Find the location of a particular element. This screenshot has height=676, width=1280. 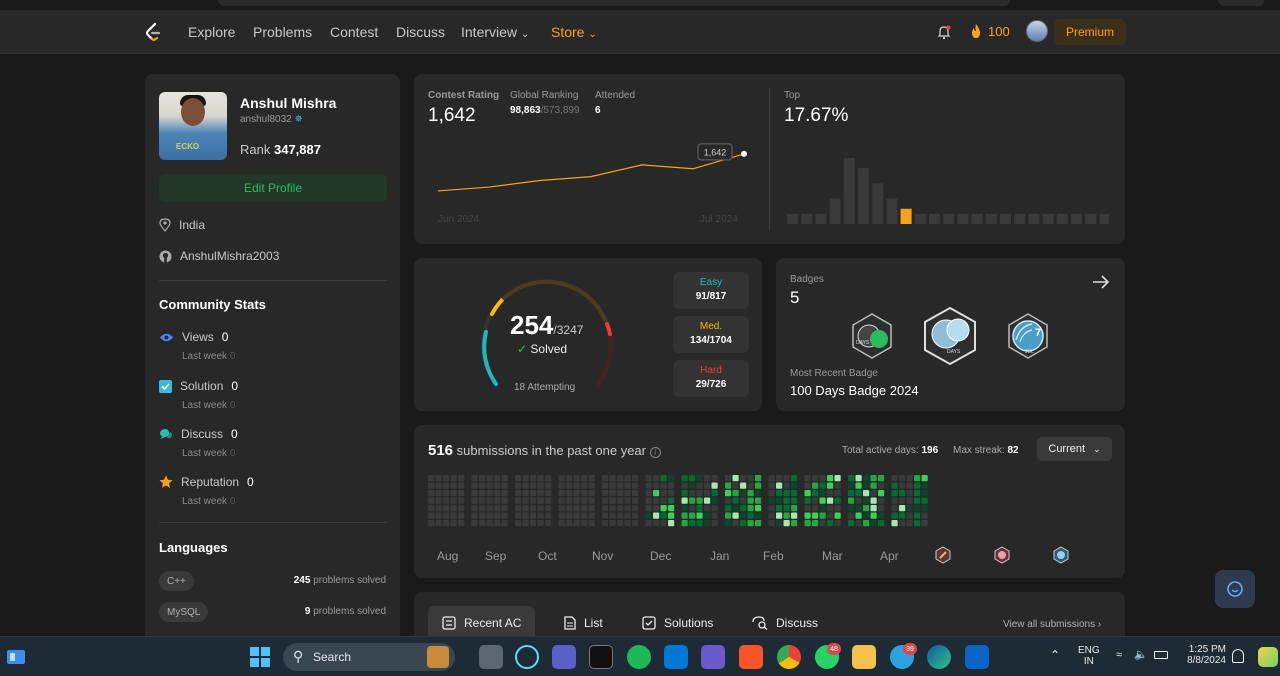

month-badge-icon is located at coordinates (1061, 555).